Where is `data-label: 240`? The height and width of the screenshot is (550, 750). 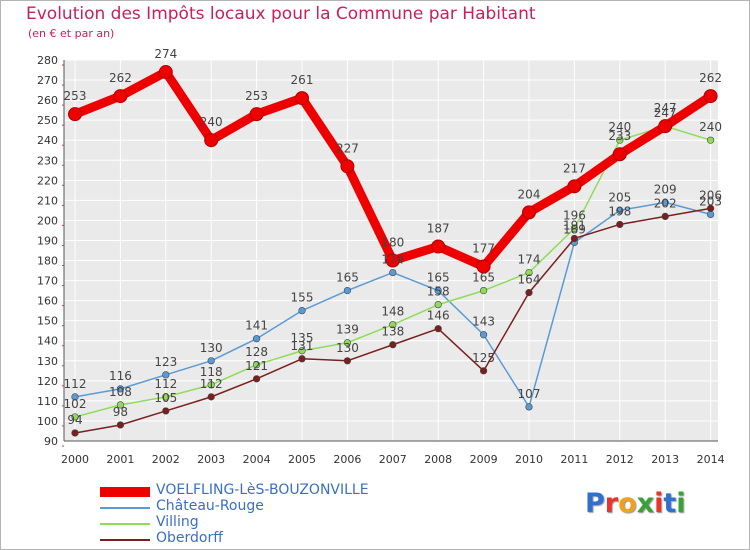
data-label: 240 is located at coordinates (619, 127).